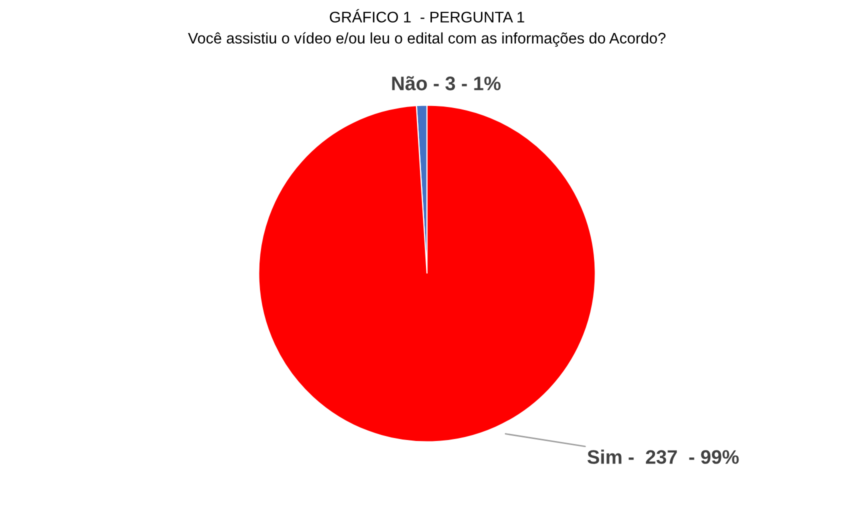  What do you see at coordinates (663, 457) in the screenshot?
I see `slice-label: Sim - 237 - 99%` at bounding box center [663, 457].